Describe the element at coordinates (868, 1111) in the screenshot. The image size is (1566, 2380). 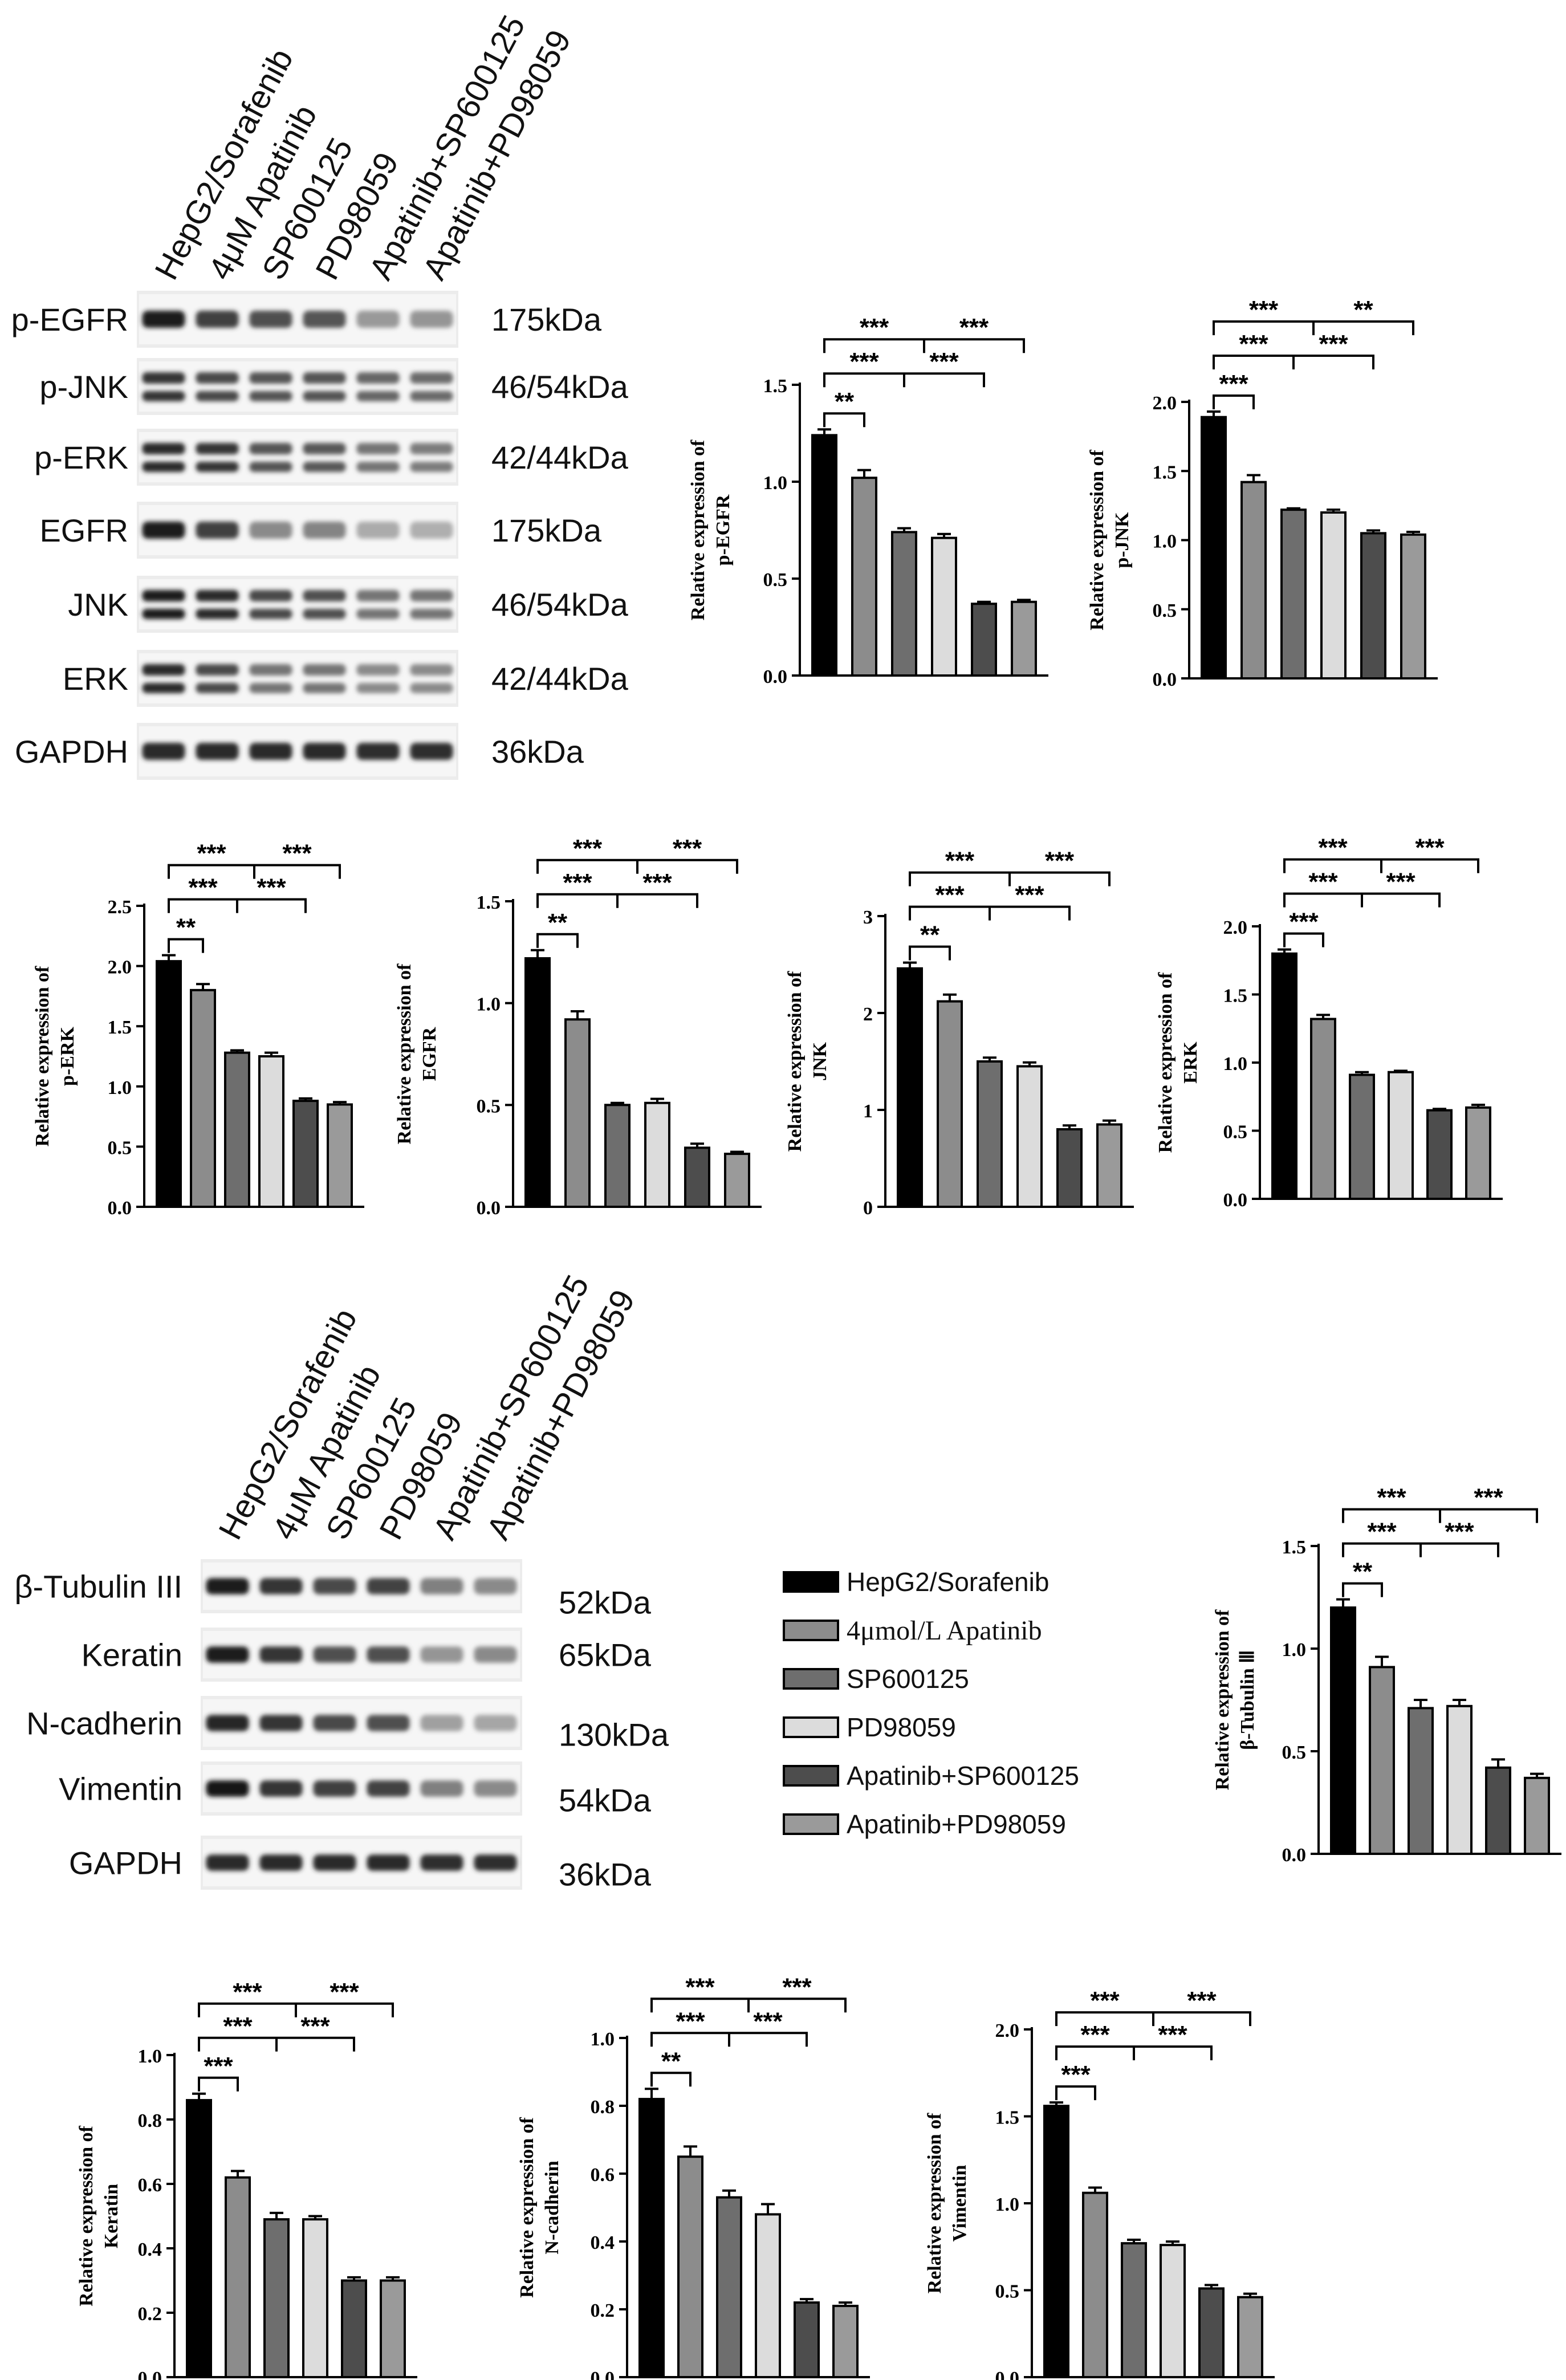
I see `y-tick-label: 1` at that location.